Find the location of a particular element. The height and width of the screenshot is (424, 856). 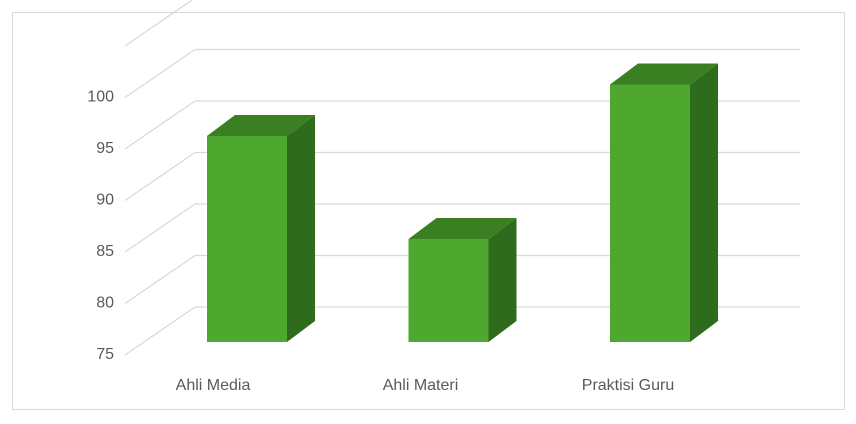

y-tick-label: 75 is located at coordinates (105, 354).